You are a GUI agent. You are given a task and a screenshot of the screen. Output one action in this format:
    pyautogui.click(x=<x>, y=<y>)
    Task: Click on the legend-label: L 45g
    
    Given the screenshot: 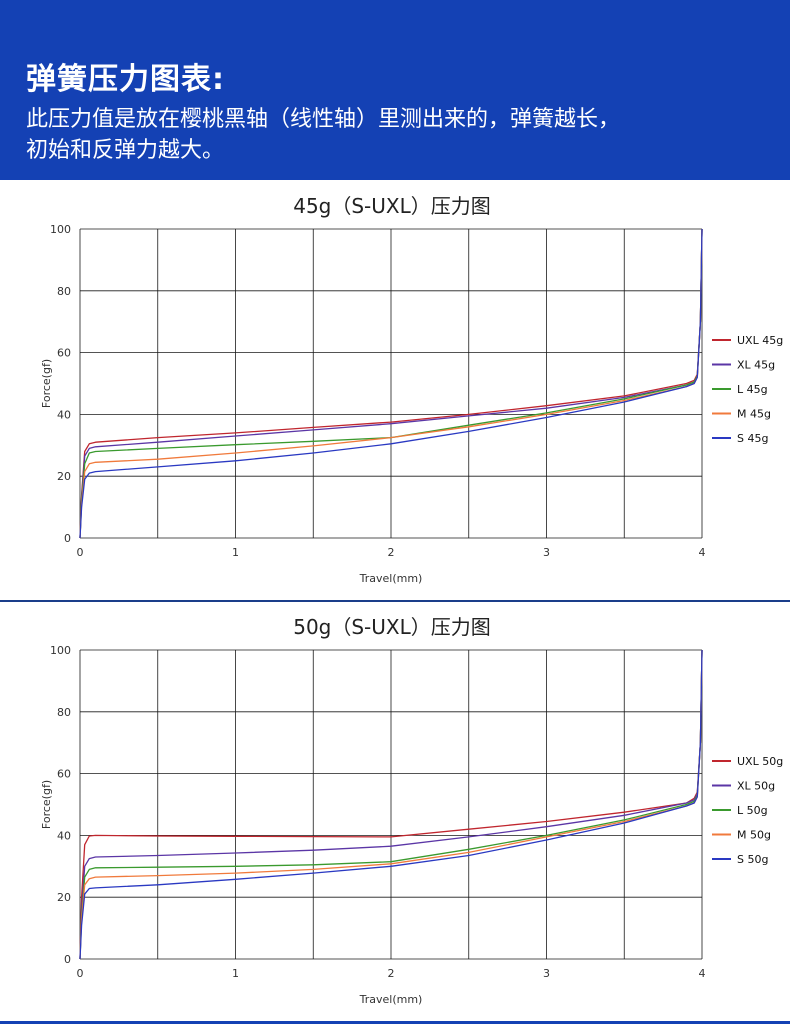 What is the action you would take?
    pyautogui.click(x=752, y=389)
    